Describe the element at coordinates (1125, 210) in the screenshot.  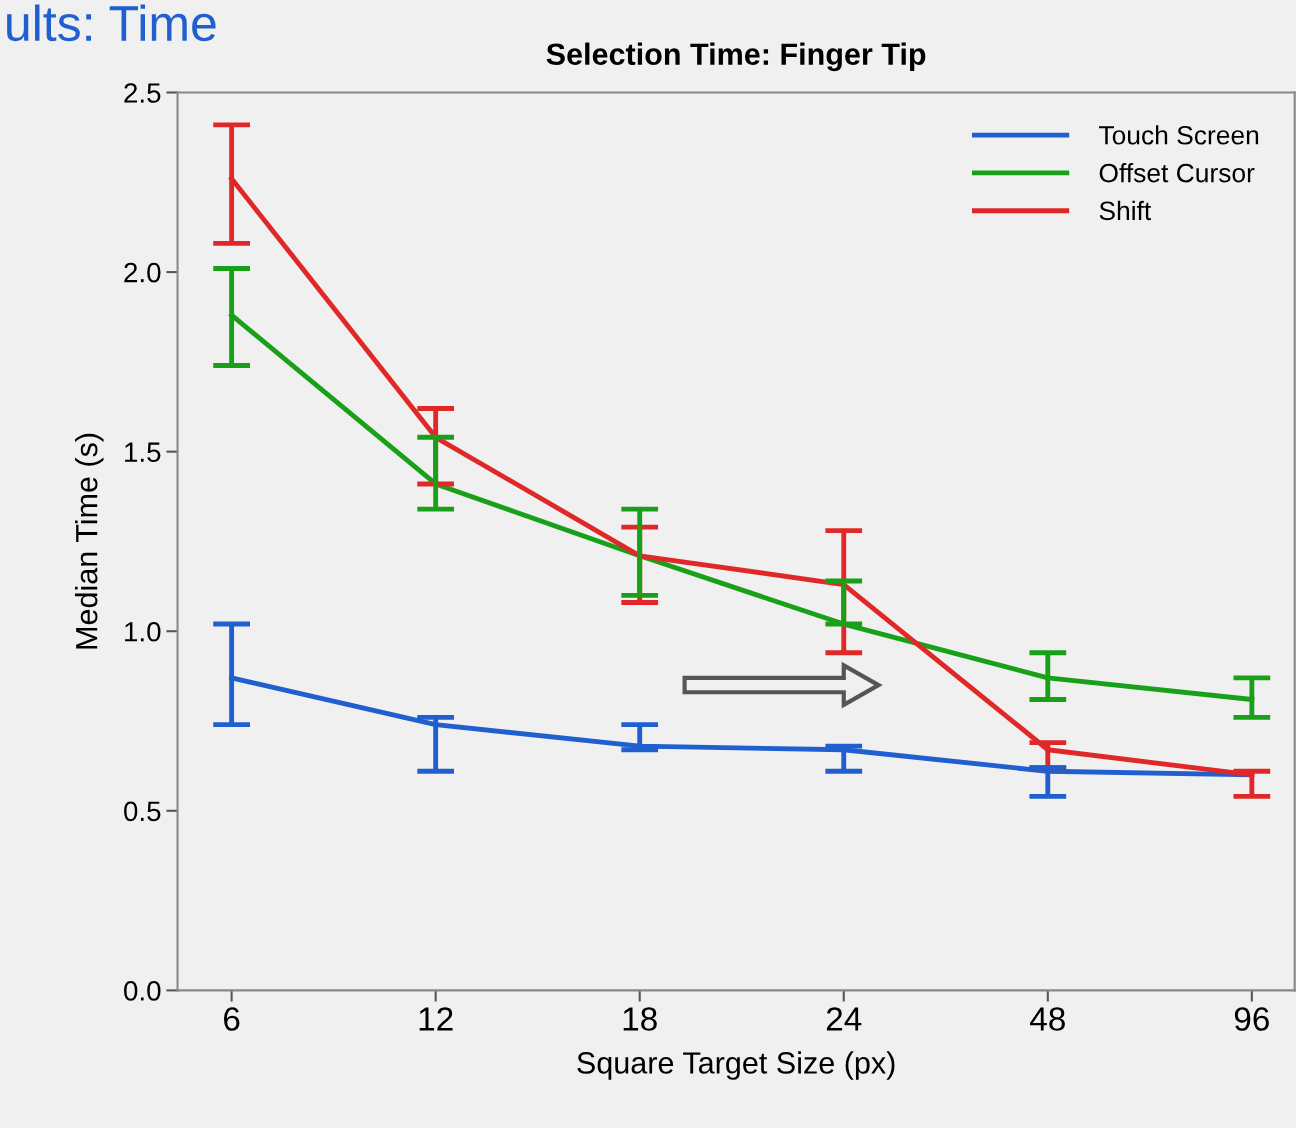
I see `legend-label: Shift` at that location.